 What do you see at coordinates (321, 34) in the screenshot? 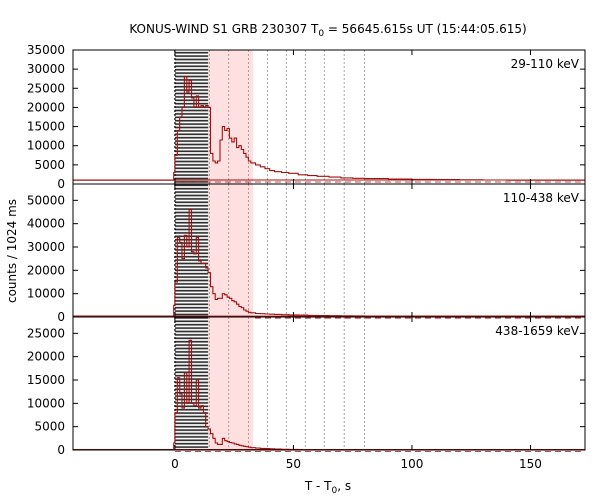
I see `title-subscript: 0` at bounding box center [321, 34].